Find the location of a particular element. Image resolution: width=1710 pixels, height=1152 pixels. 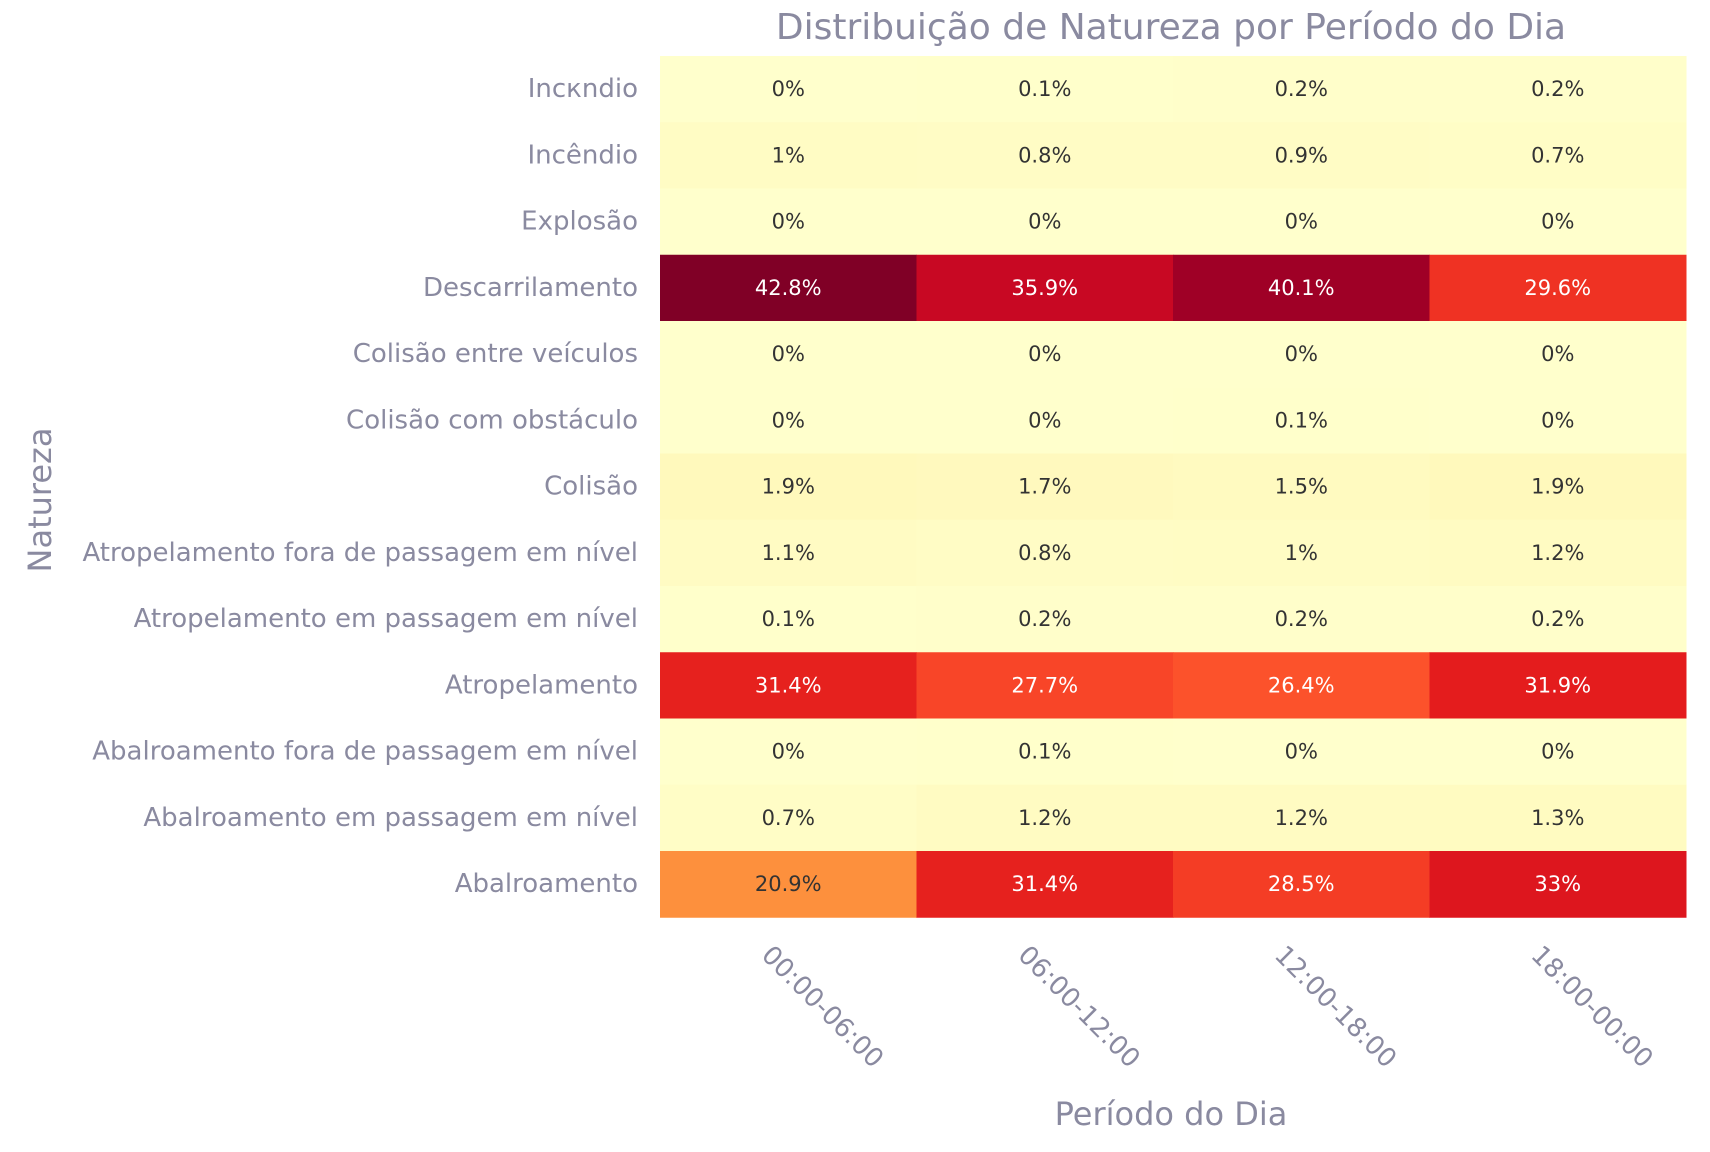

x-tick-label: 12:00-18:00 is located at coordinates (1335, 1007).